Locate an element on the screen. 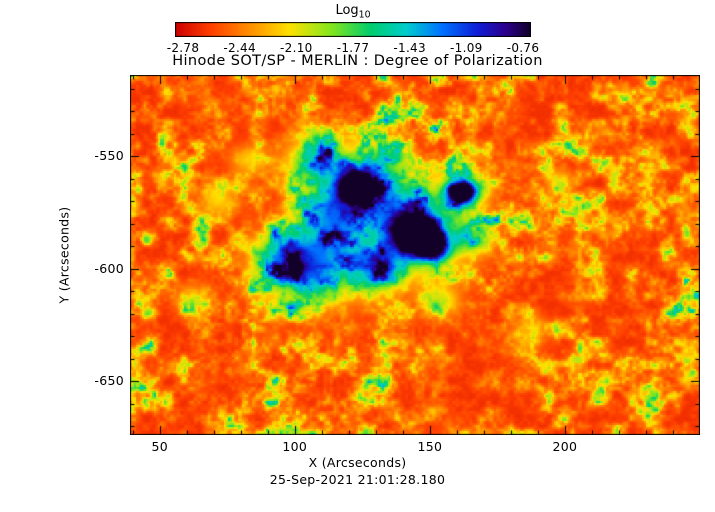 This screenshot has height=512, width=715. x-tick-label: 100 is located at coordinates (295, 446).